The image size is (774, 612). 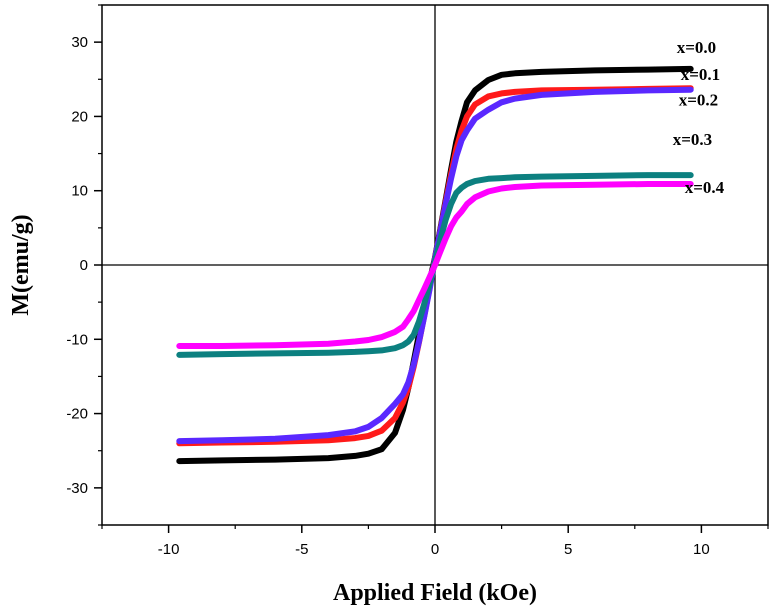 I want to click on x-tick-label: -5, so click(x=301, y=549).